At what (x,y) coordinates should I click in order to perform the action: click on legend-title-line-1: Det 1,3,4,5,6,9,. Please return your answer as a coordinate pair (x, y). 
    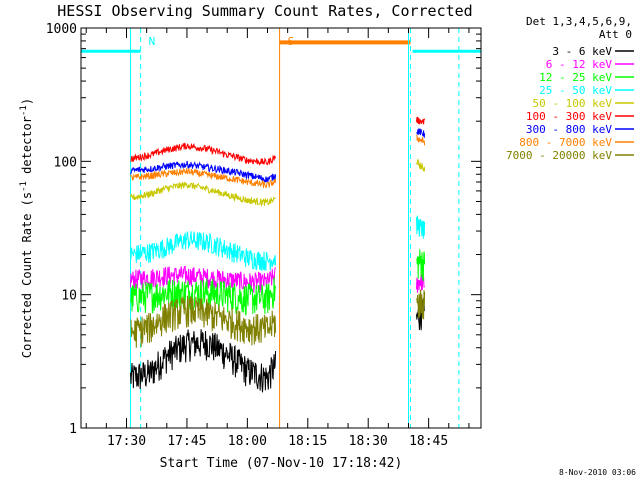
    Looking at the image, I should click on (579, 21).